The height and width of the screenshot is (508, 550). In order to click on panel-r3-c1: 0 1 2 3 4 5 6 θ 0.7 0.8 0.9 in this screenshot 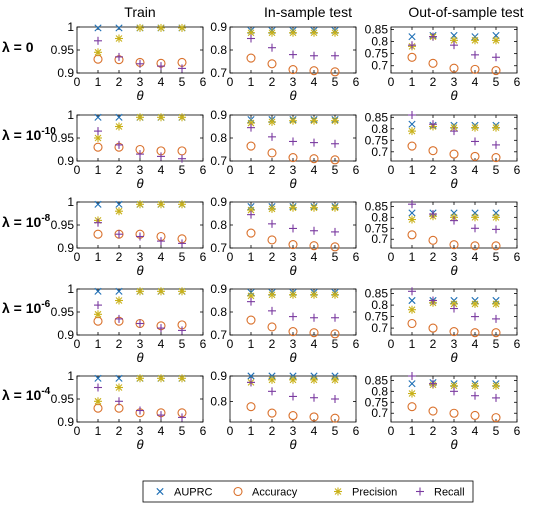, I will do `click(284, 323)`.